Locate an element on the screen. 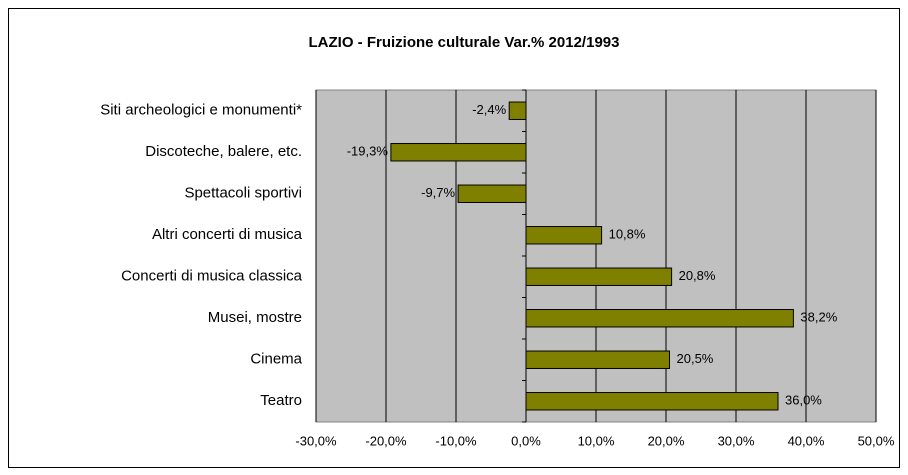  x-tick-label: 40,0% is located at coordinates (806, 440).